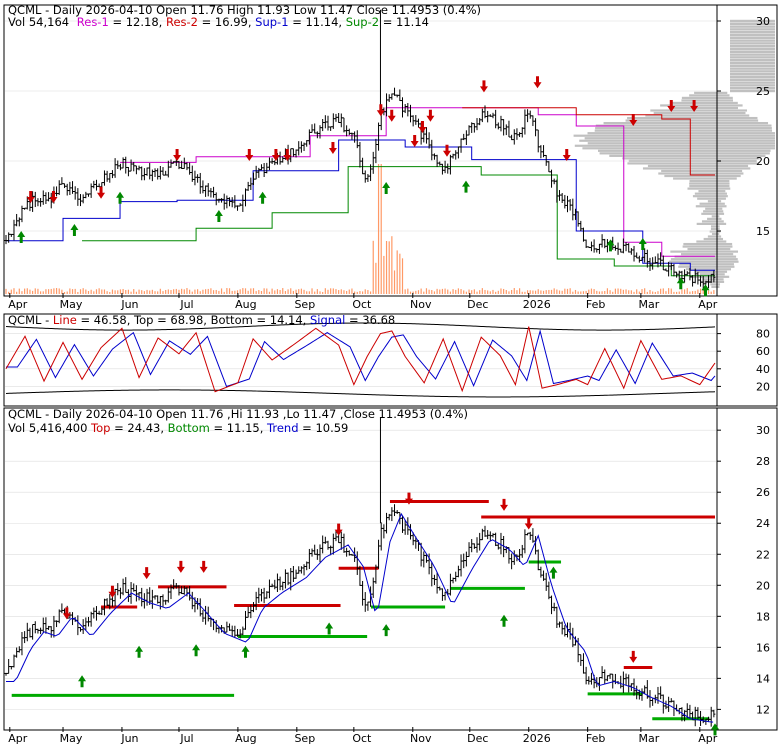 Image resolution: width=780 pixels, height=745 pixels. Describe the element at coordinates (18, 738) in the screenshot. I see `x-tick-label: Apr` at that location.